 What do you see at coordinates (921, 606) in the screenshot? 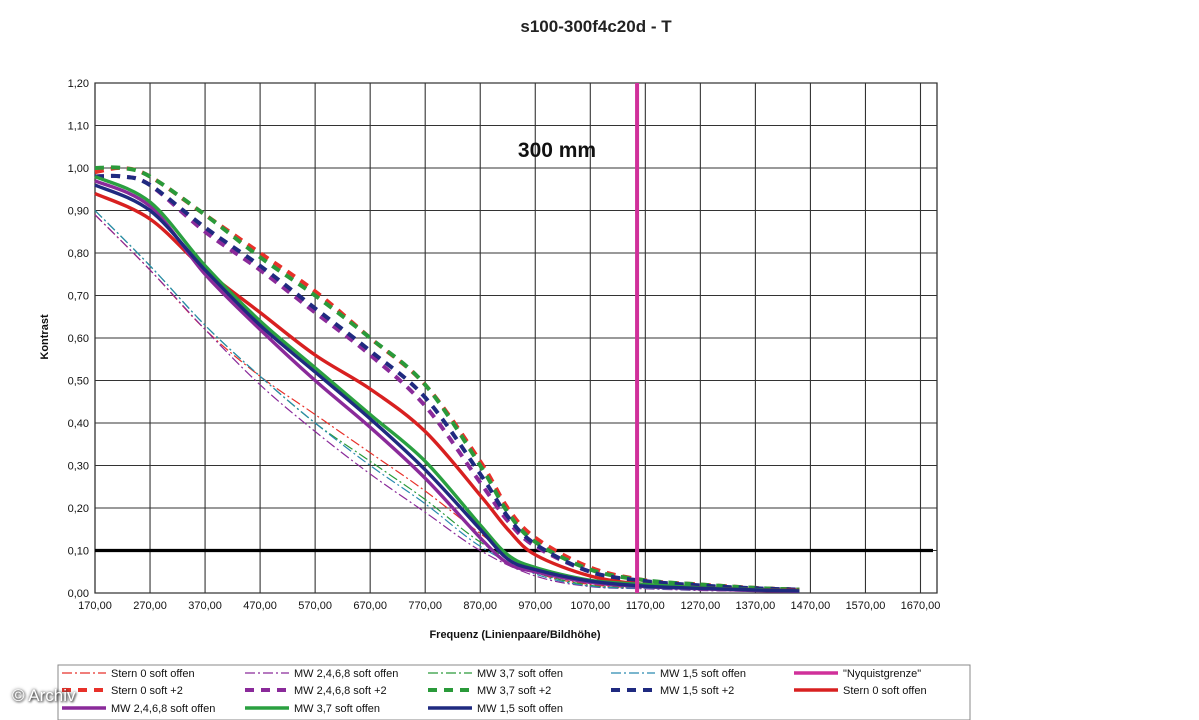
I see `x-tick-label: 1670,00` at bounding box center [921, 606].